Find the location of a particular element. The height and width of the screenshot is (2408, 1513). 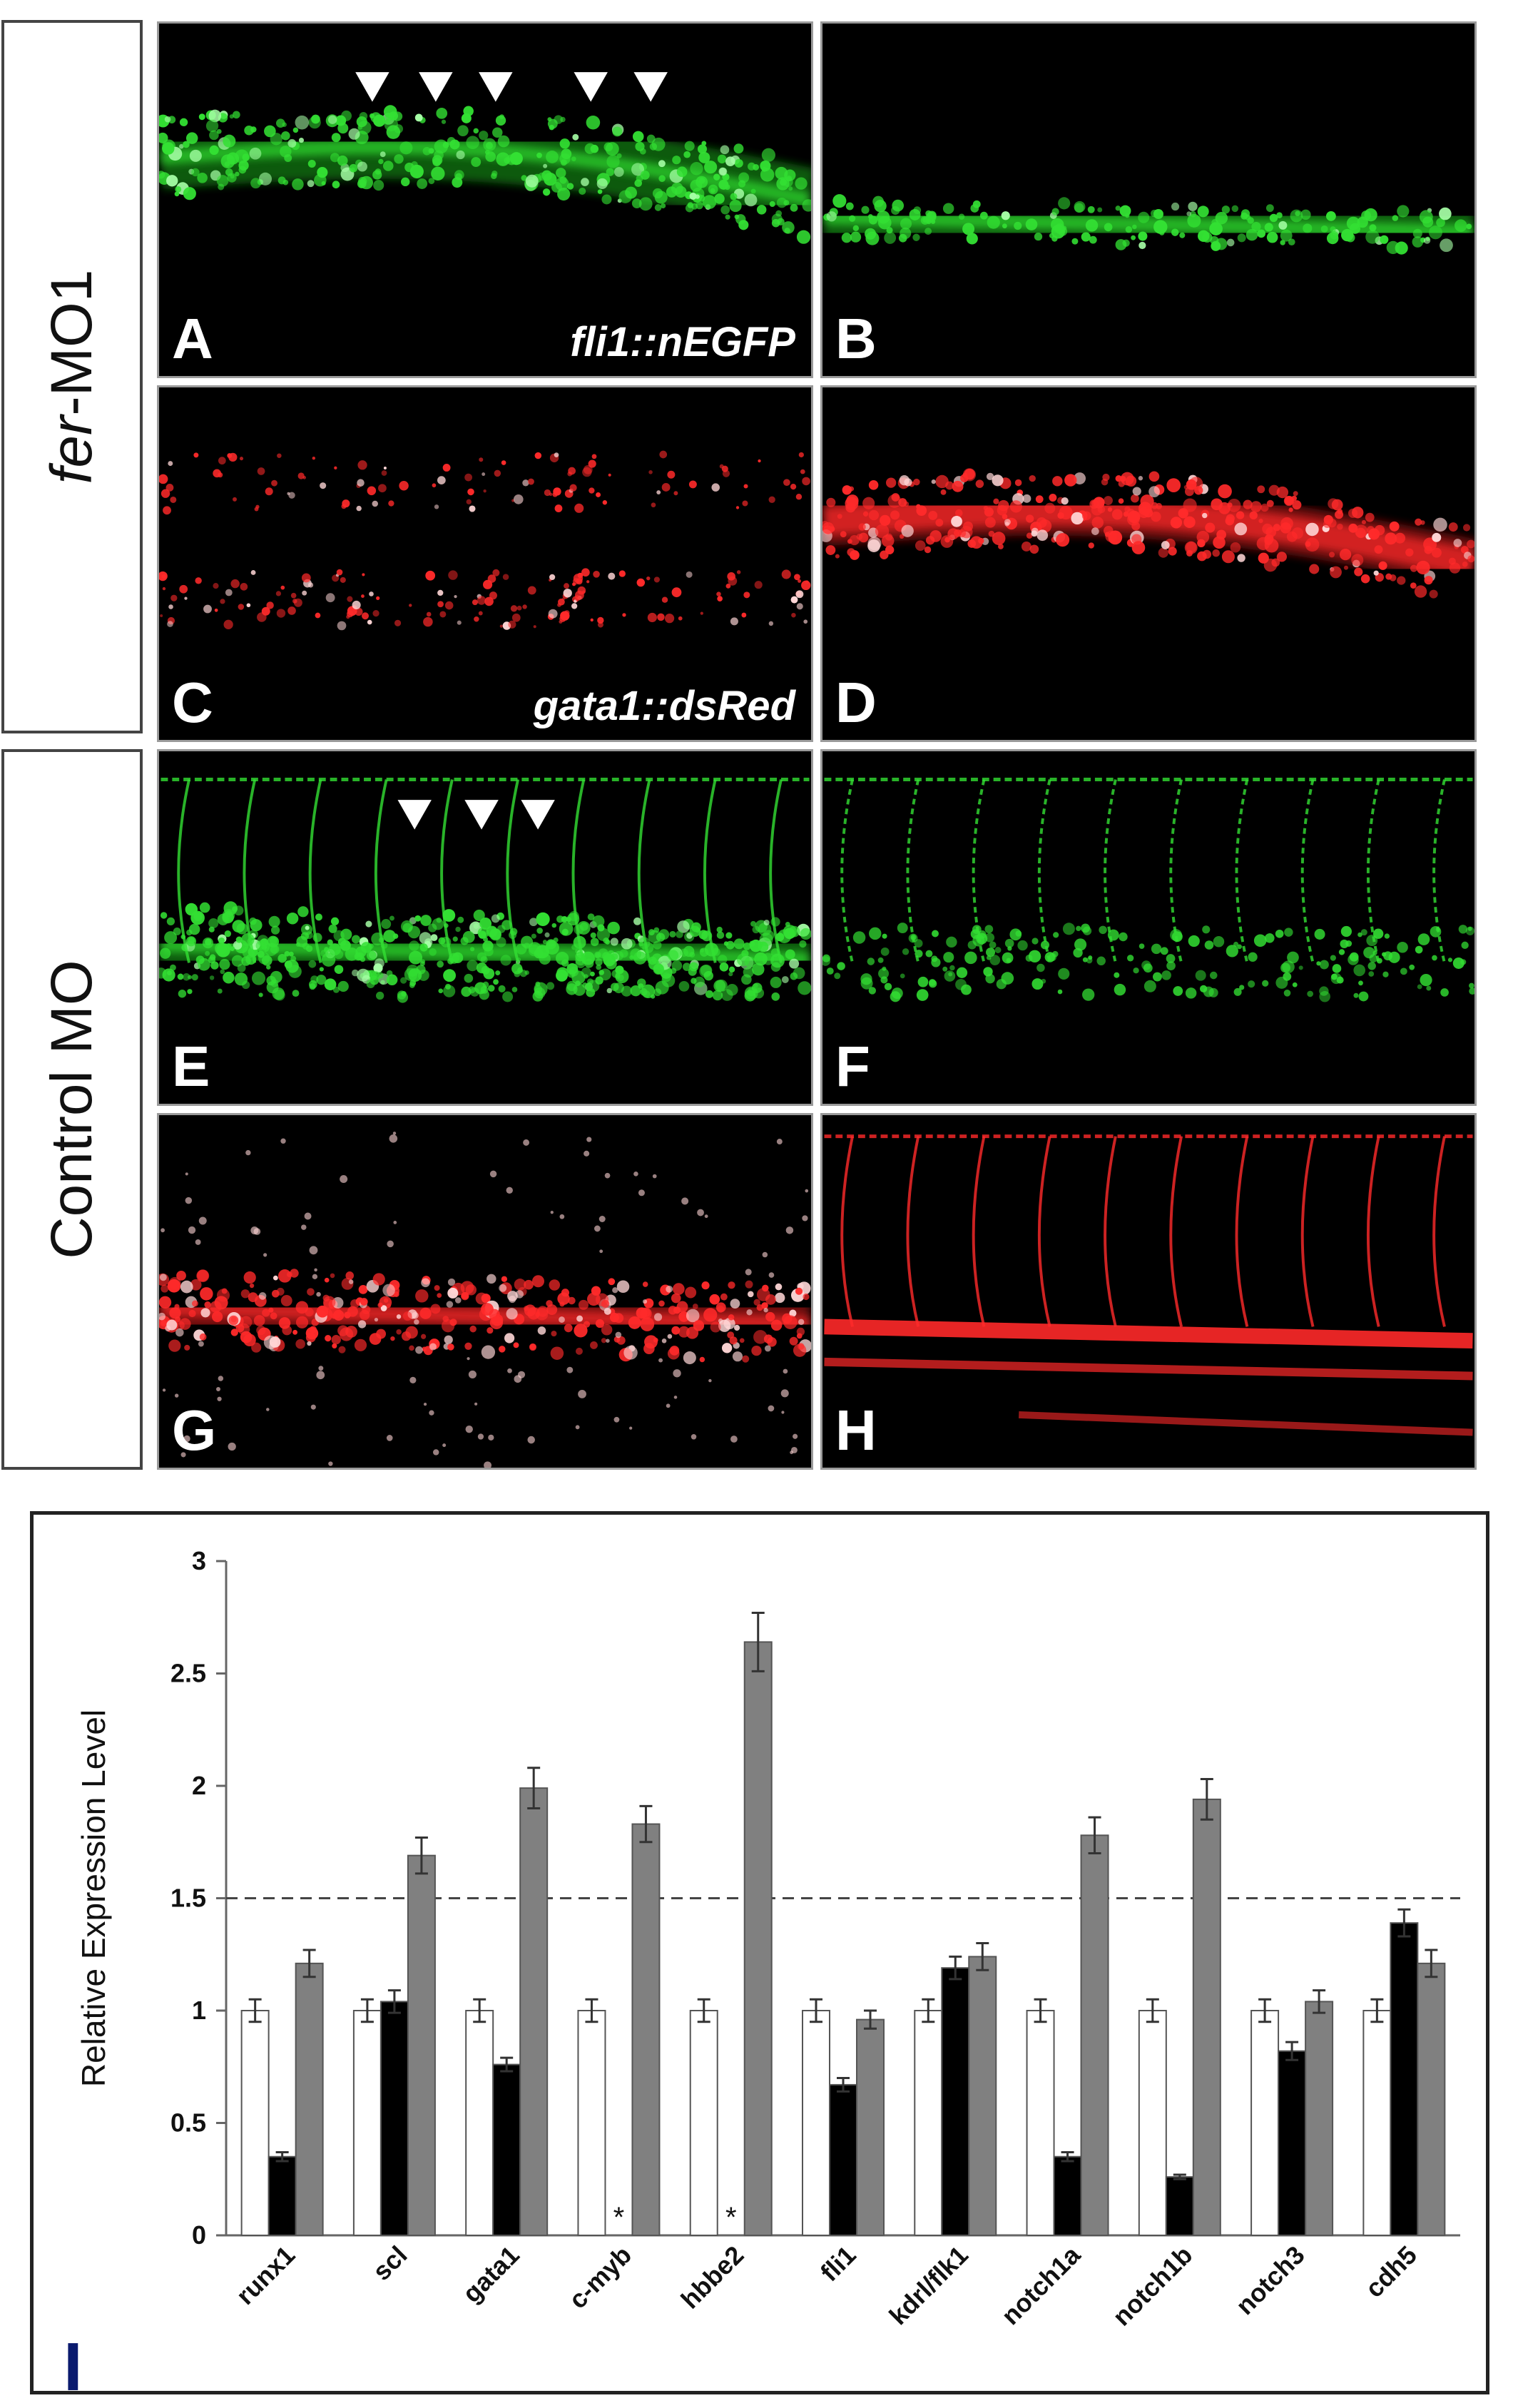

transgene-label: gata1::dsRed is located at coordinates (664, 706).